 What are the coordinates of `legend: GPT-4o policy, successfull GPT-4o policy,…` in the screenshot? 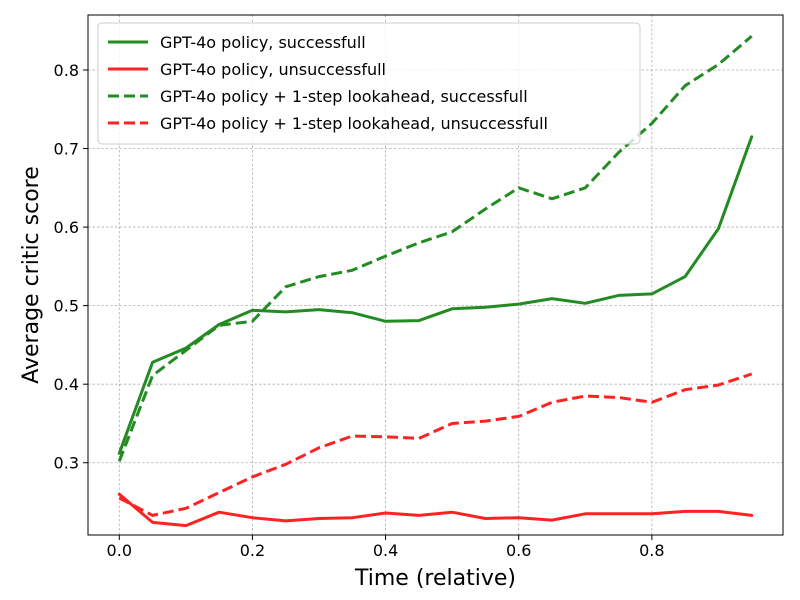 It's located at (369, 83).